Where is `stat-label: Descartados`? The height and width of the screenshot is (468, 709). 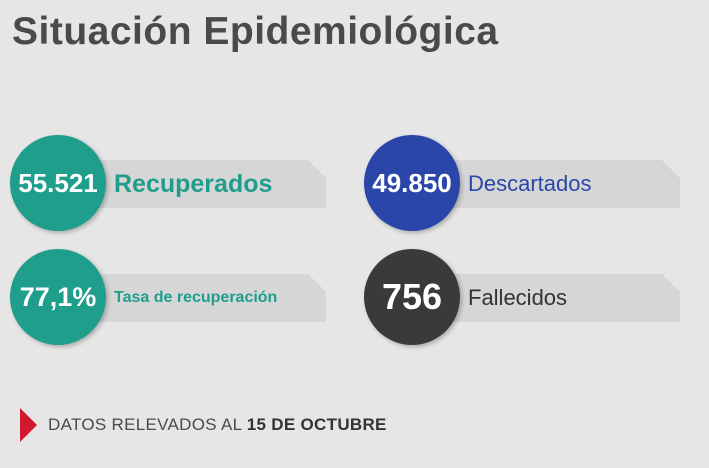
stat-label: Descartados is located at coordinates (530, 183).